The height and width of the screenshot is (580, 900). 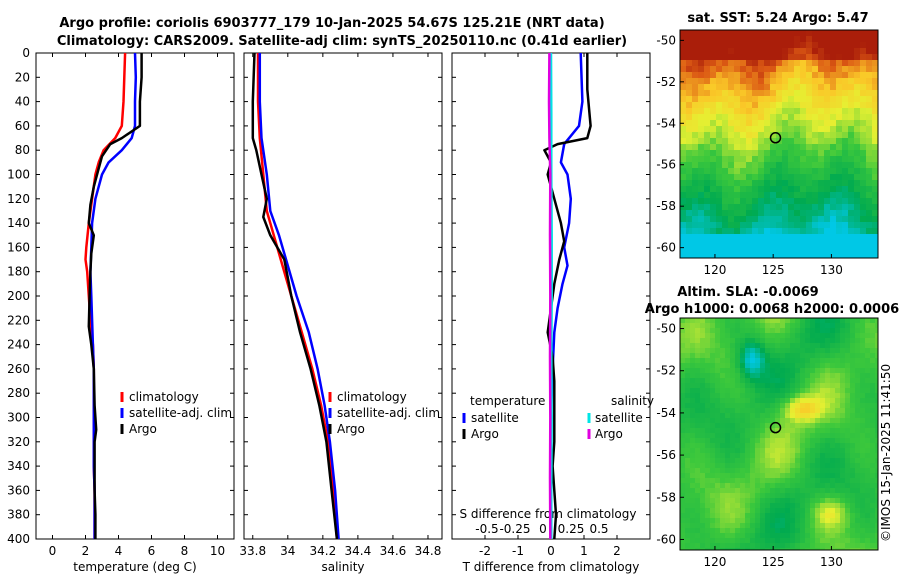 I want to click on argo-location-marker, so click(x=775, y=427).